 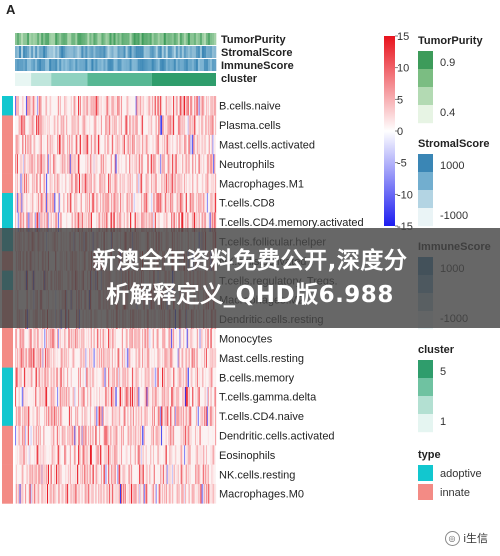 What do you see at coordinates (23, 79) in the screenshot?
I see `cluster-block` at bounding box center [23, 79].